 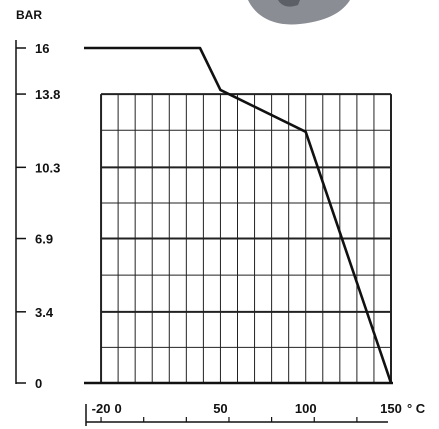 What do you see at coordinates (117, 408) in the screenshot?
I see `x-tick-label: 0` at bounding box center [117, 408].